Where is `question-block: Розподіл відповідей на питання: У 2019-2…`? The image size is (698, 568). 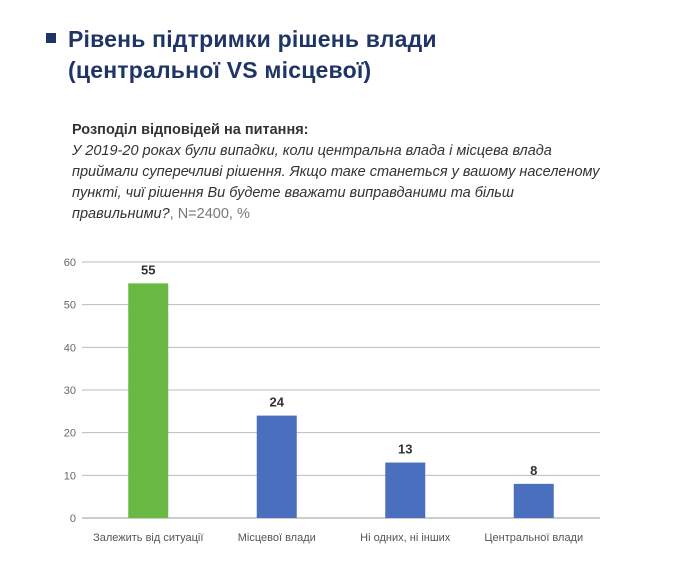
question-block: Розподіл відповідей на питання: У 2019-2… is located at coordinates (342, 172).